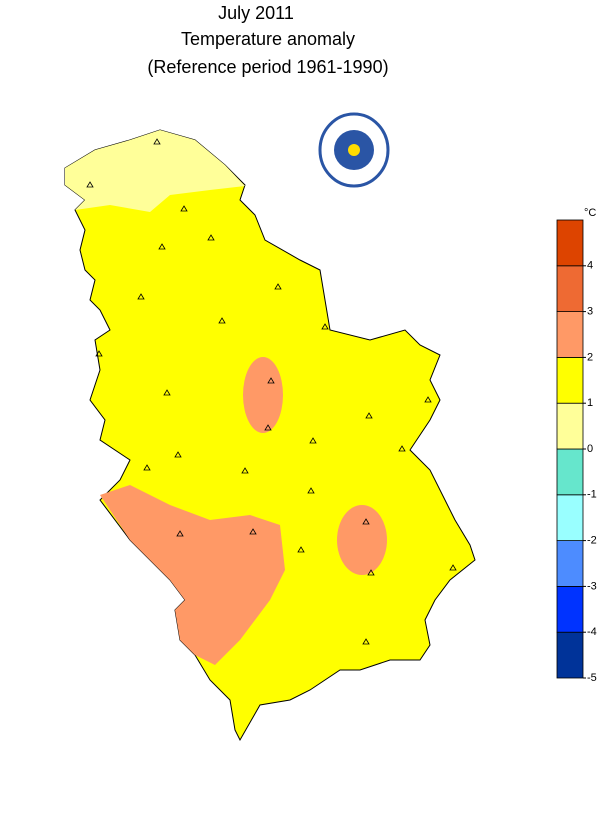  I want to click on legend-tick-label: 0, so click(590, 449).